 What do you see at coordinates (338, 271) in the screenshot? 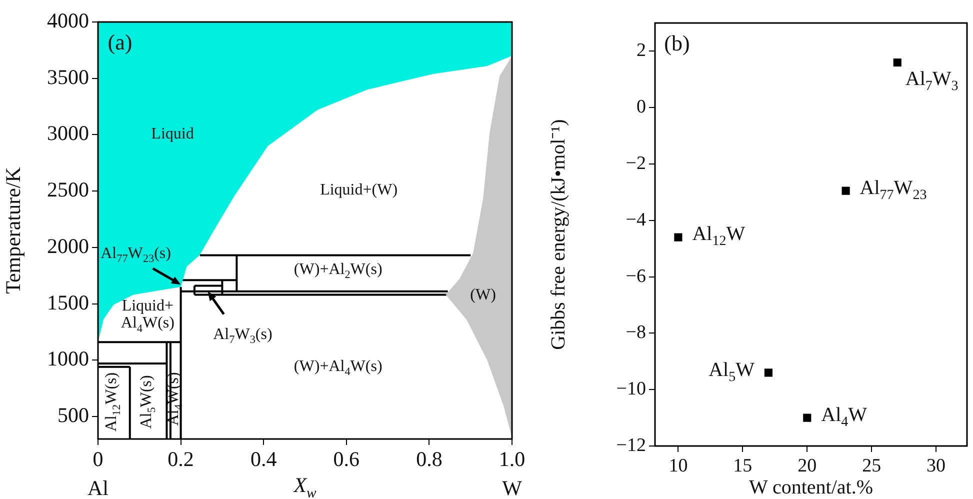
I see `annotation: (W)+Al$_{2}$W(s)` at bounding box center [338, 271].